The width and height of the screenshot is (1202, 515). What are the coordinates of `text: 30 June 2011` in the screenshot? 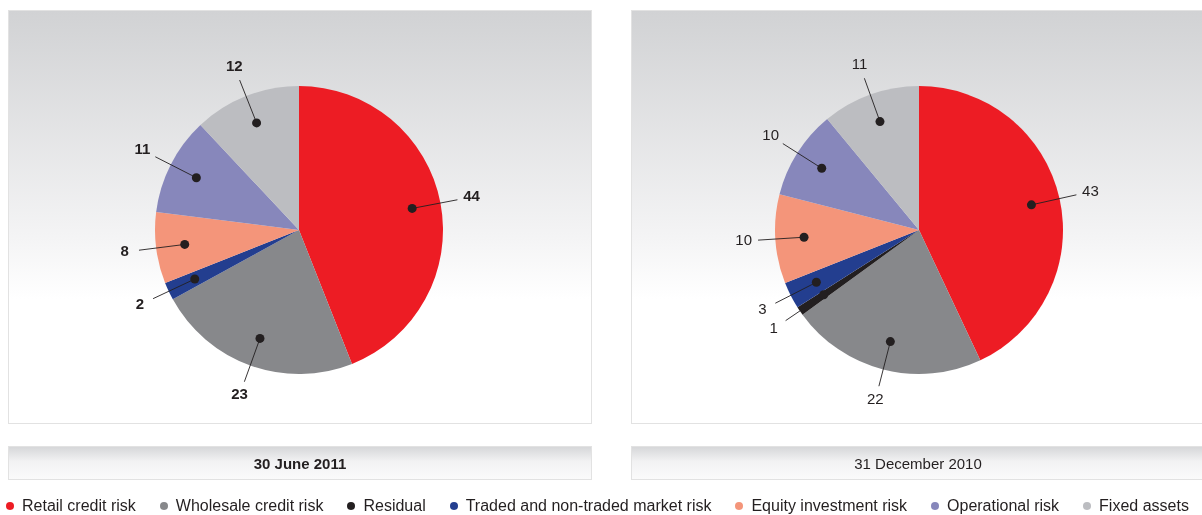 It's located at (300, 463).